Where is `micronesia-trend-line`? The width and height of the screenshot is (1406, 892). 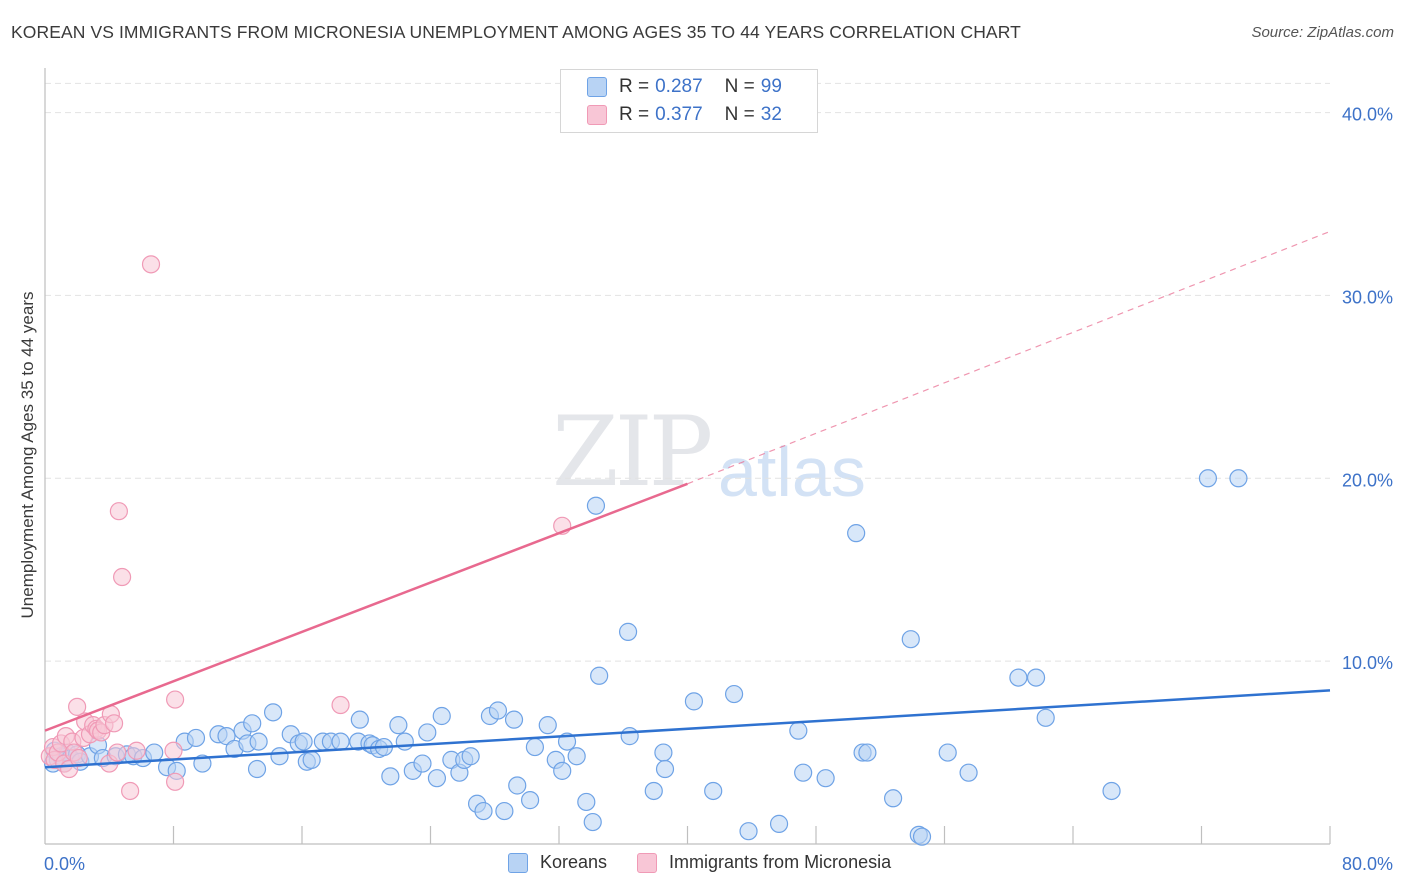 micronesia-trend-line is located at coordinates (366, 607).